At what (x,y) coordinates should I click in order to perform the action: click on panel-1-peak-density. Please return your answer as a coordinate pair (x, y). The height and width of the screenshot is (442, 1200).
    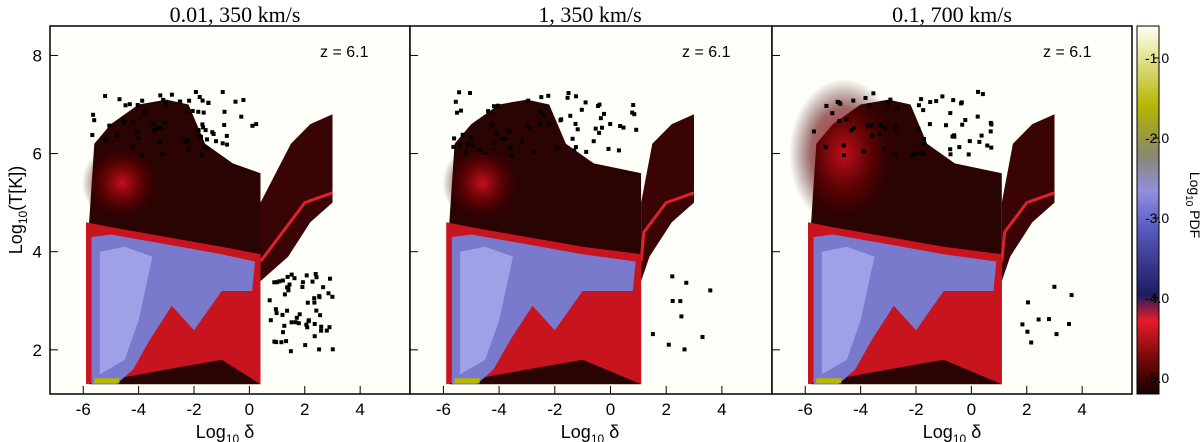
    Looking at the image, I should click on (107, 381).